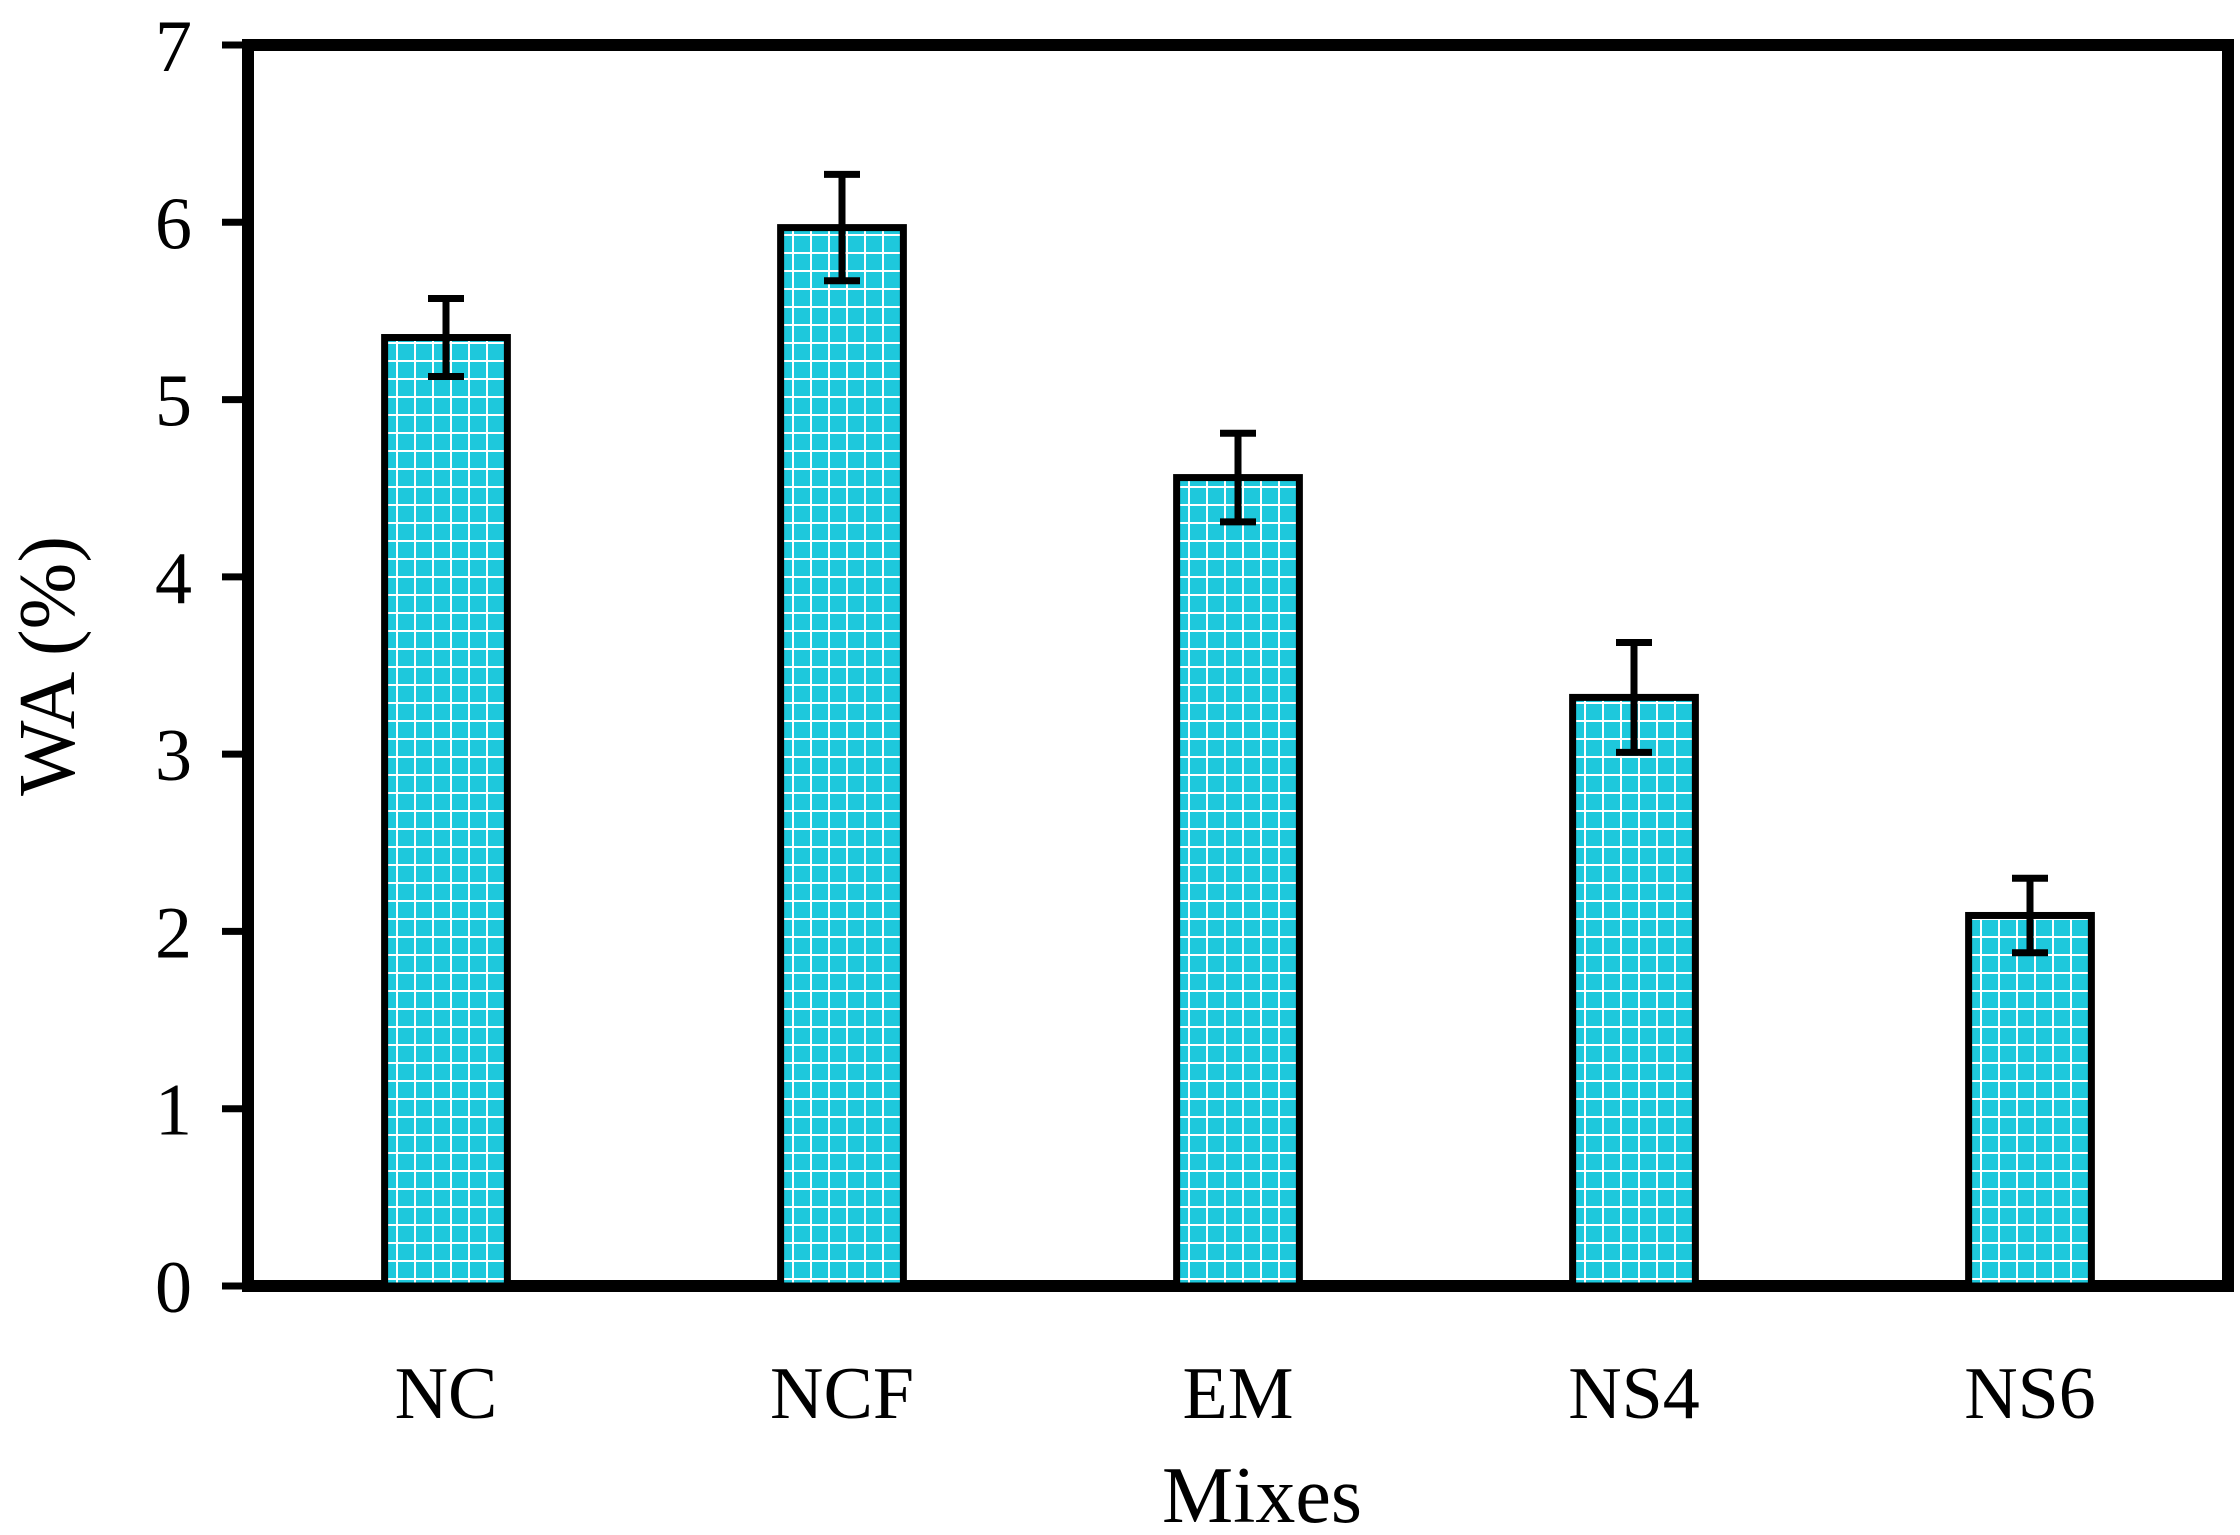 This screenshot has height=1535, width=2240. Describe the element at coordinates (446, 338) in the screenshot. I see `error-bar-nc` at that location.